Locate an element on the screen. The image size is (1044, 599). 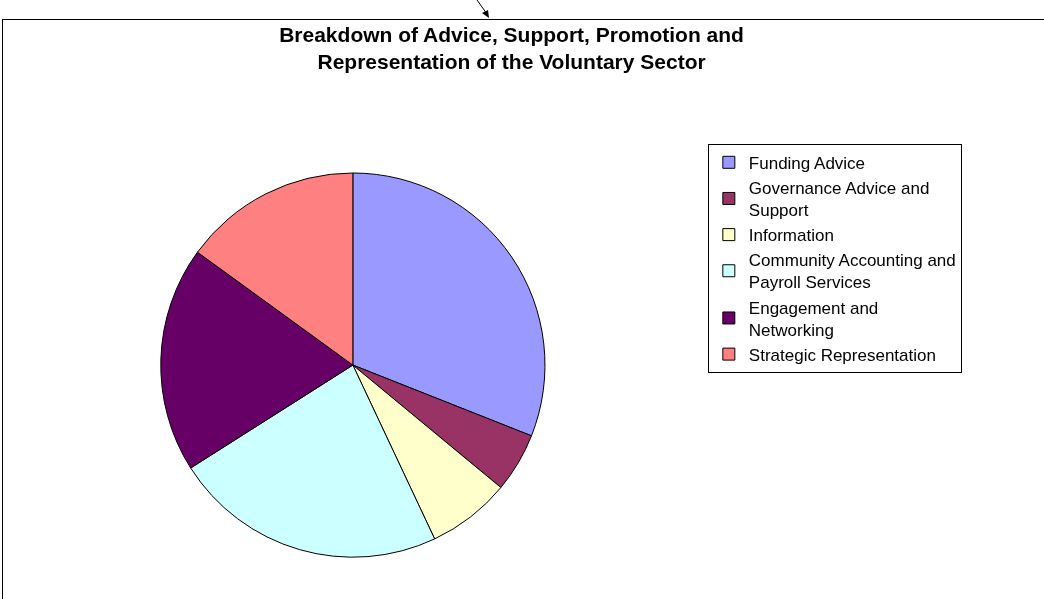
legend-label: Engagement and Networking is located at coordinates (813, 319).